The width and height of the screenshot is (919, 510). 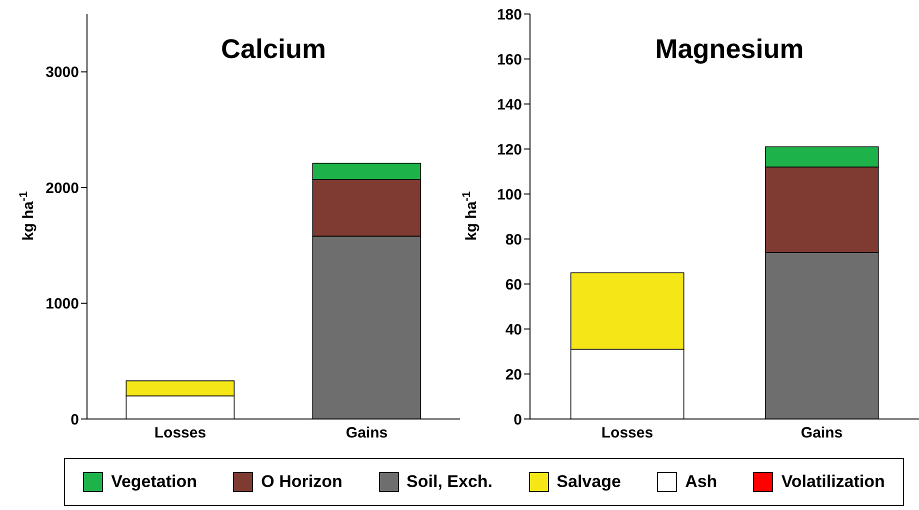 I want to click on legend-label: Volatilization, so click(x=833, y=482).